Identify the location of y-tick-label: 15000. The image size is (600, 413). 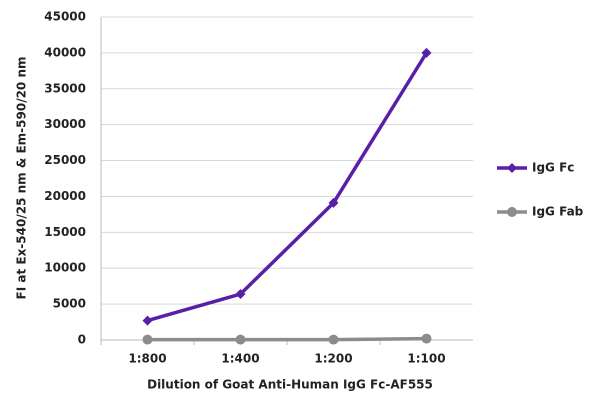
(65, 232).